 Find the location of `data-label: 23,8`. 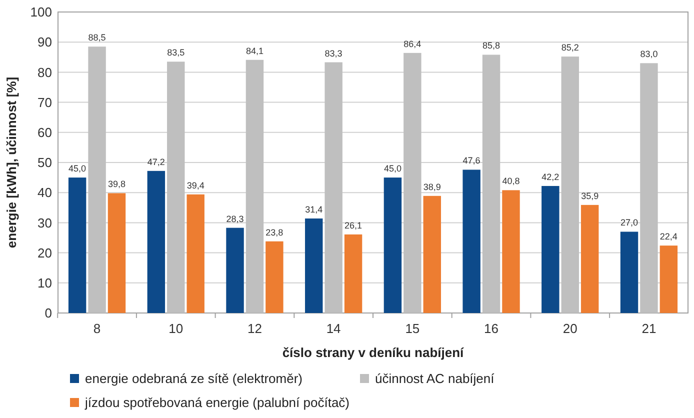

data-label: 23,8 is located at coordinates (275, 232).